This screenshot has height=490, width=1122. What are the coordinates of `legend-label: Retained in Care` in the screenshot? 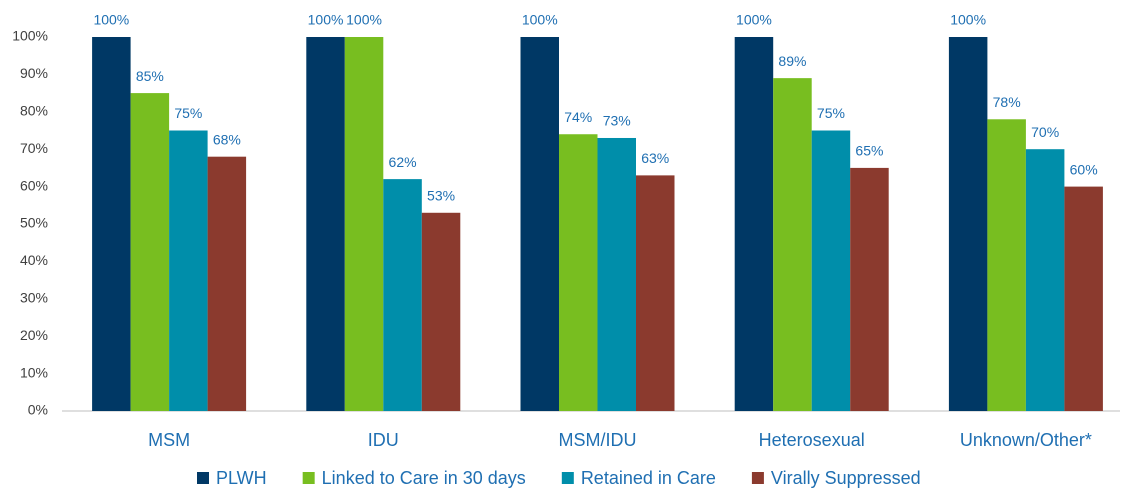 It's located at (648, 478).